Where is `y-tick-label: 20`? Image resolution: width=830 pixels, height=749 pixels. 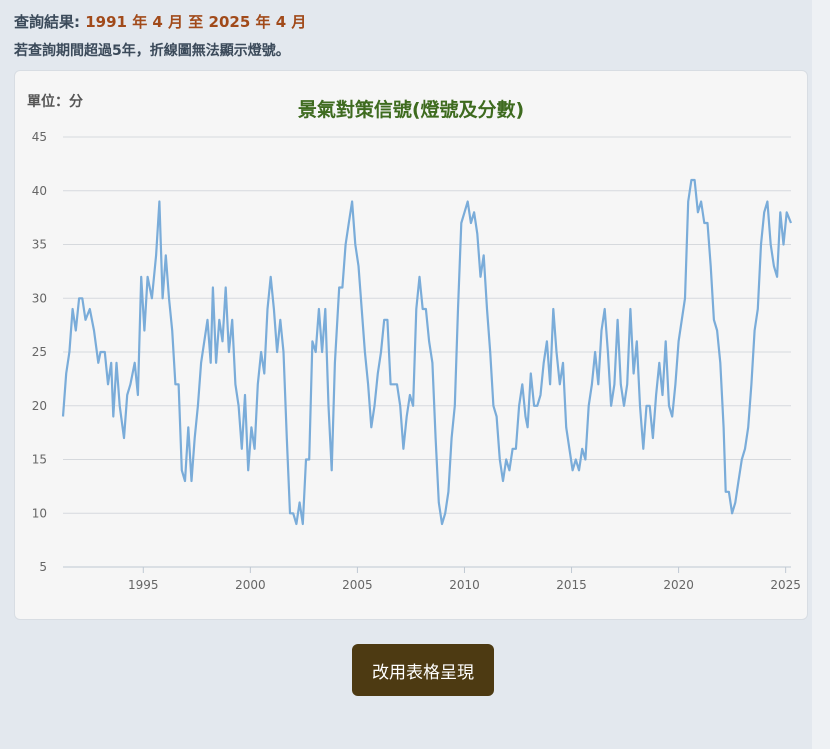
y-tick-label: 20 is located at coordinates (39, 406).